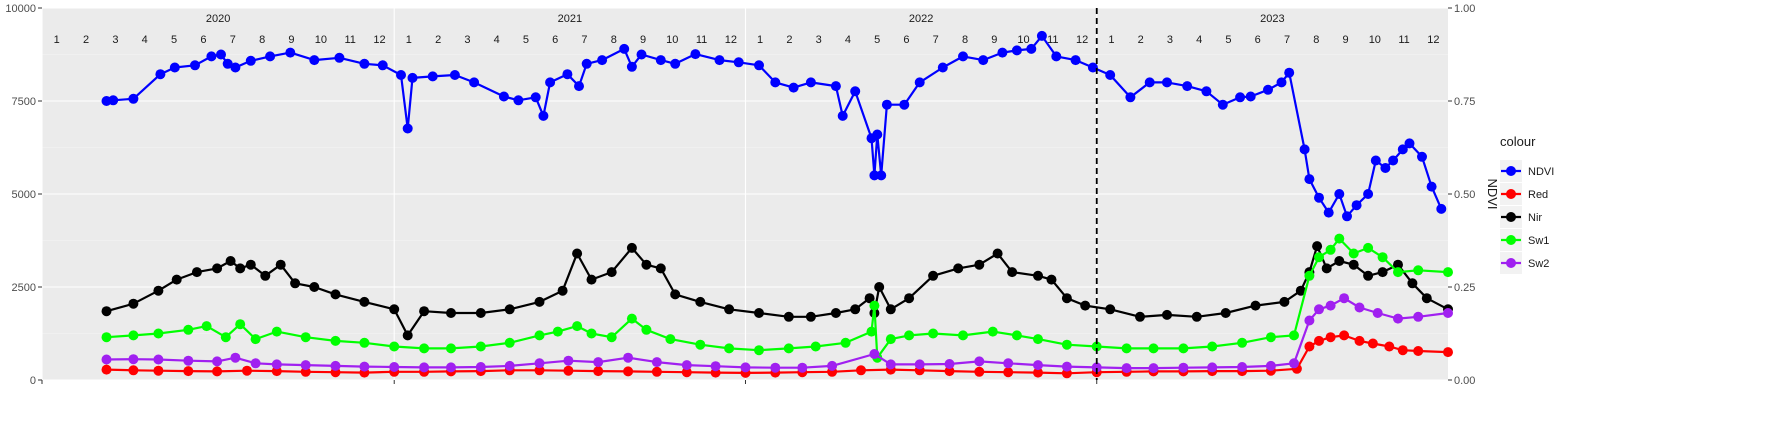  I want to click on month-label: 4, so click(848, 40).